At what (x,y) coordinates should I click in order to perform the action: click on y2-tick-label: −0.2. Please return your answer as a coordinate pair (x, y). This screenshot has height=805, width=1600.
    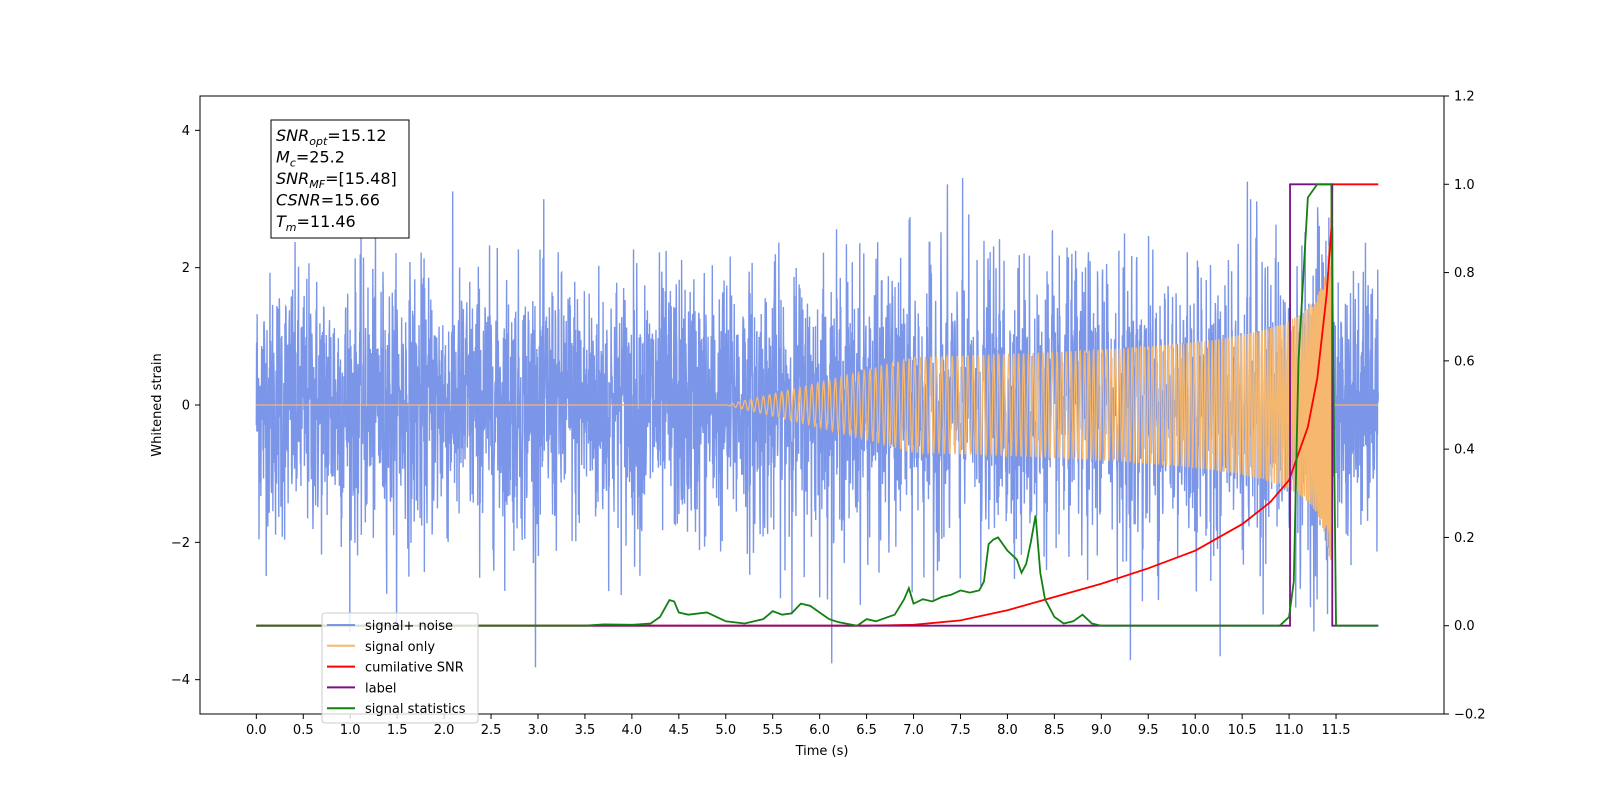
    Looking at the image, I should click on (1470, 715).